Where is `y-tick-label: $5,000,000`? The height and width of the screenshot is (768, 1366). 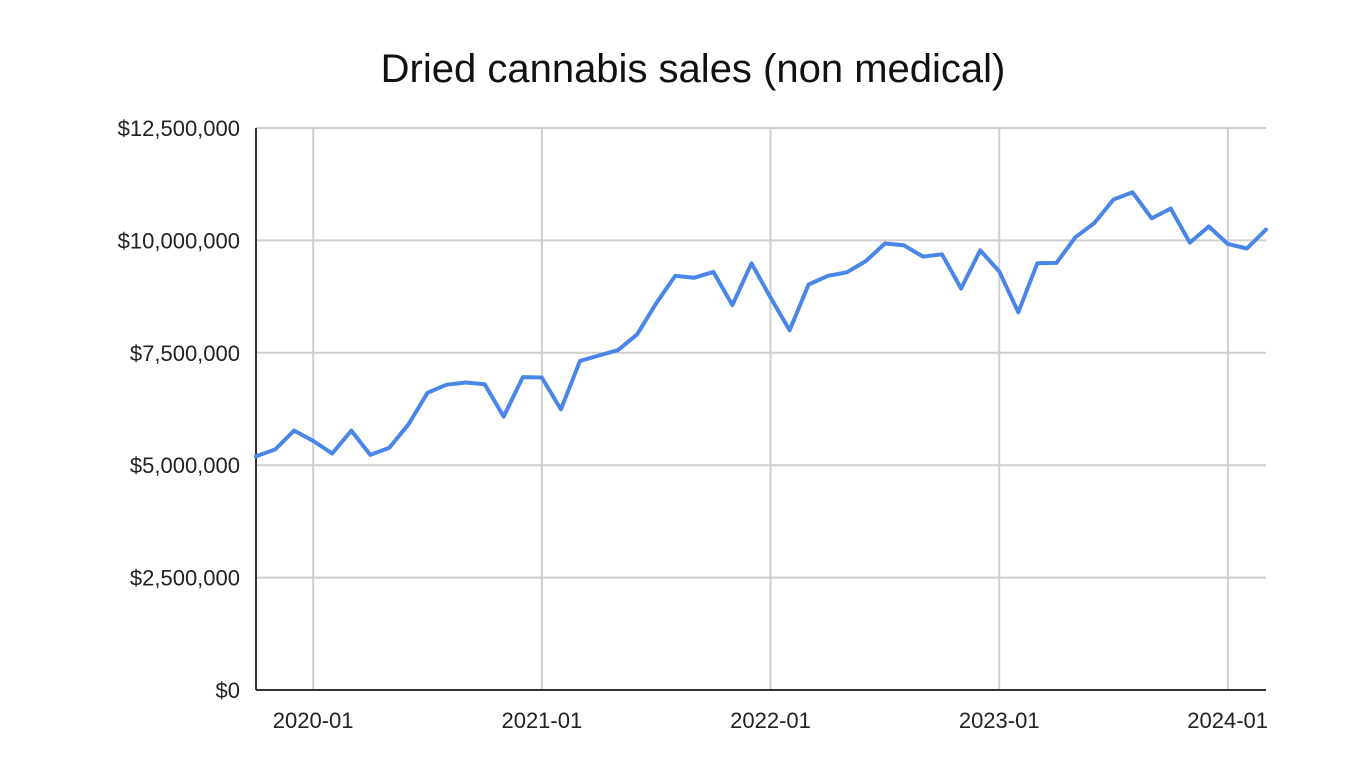 y-tick-label: $5,000,000 is located at coordinates (185, 465).